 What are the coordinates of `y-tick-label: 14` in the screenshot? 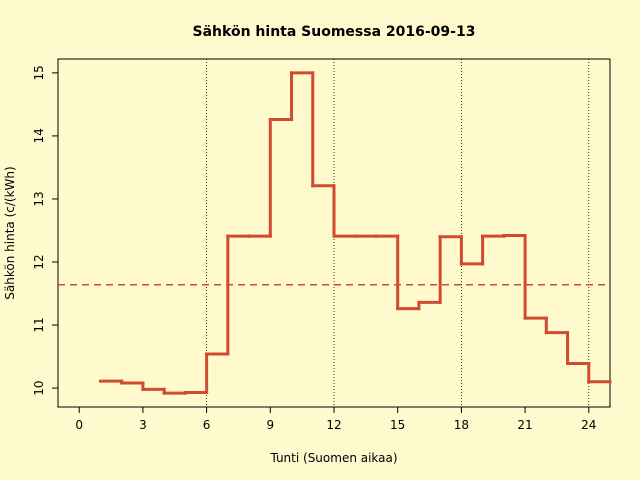 It's located at (39, 135).